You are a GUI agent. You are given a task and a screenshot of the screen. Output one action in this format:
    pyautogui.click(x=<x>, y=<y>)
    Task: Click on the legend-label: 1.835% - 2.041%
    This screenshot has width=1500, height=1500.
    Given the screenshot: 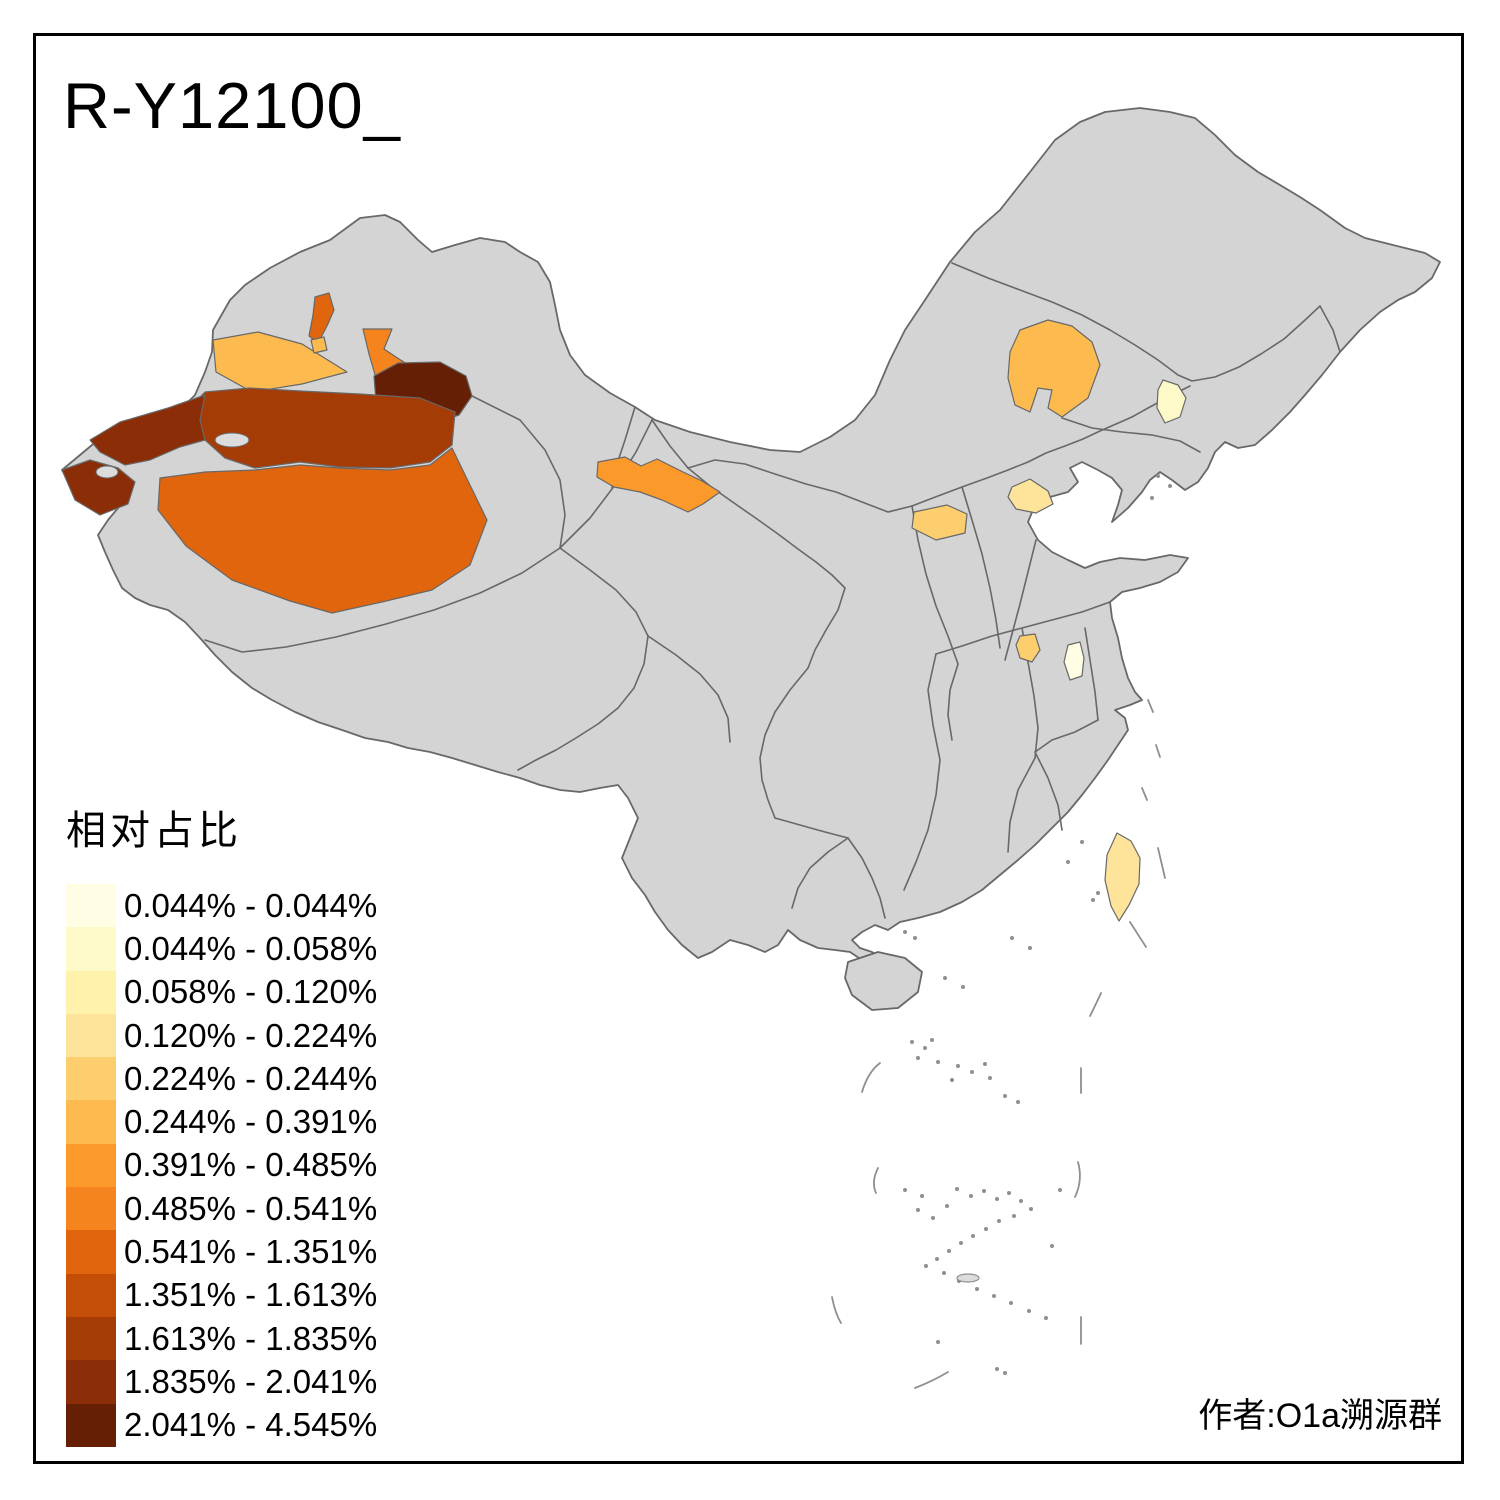 What is the action you would take?
    pyautogui.click(x=251, y=1381)
    